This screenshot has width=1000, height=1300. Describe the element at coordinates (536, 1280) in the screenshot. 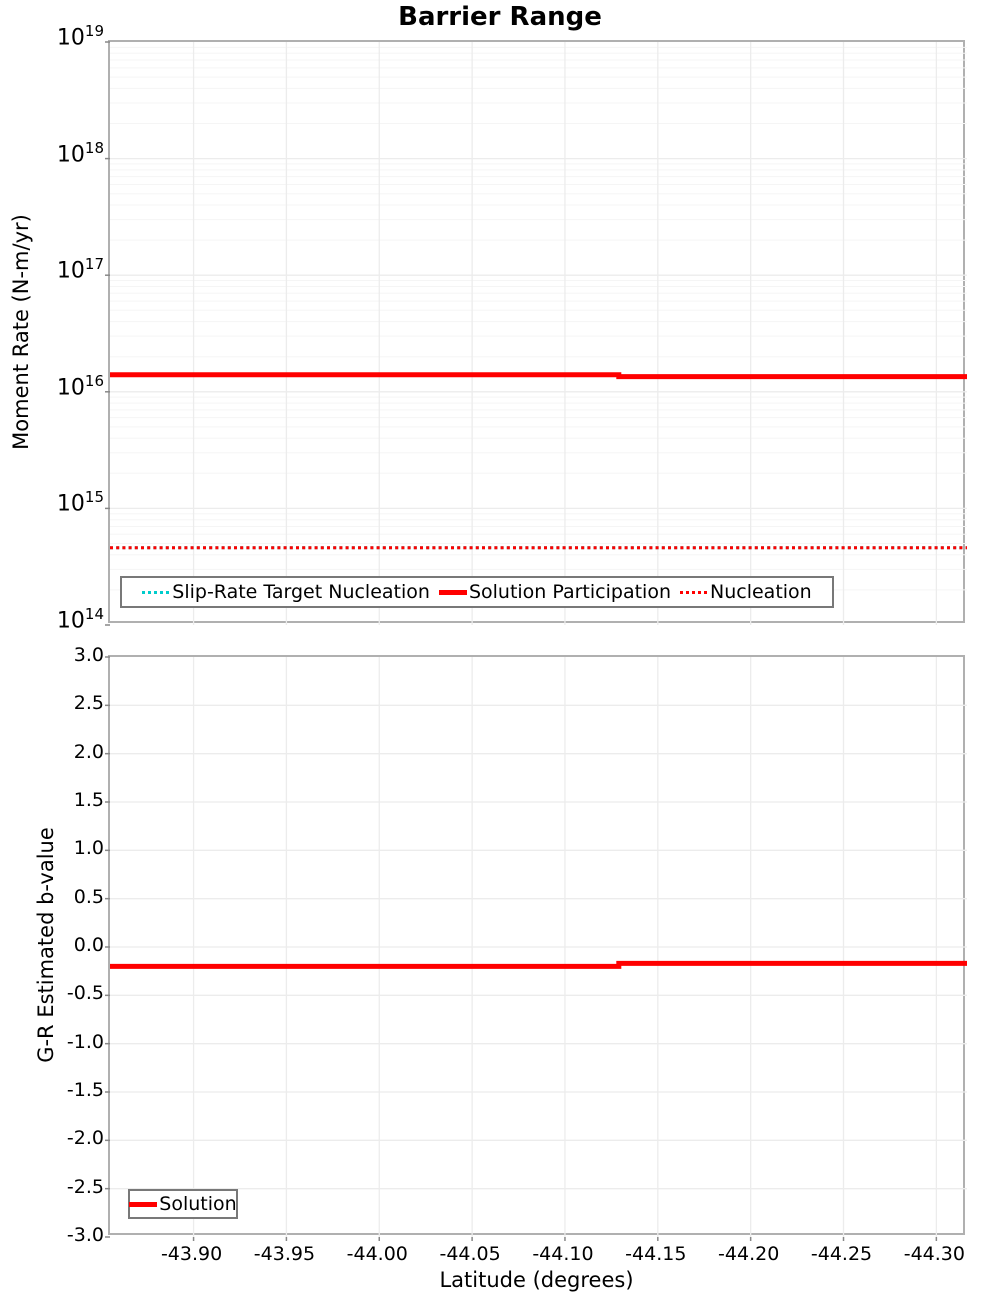

I see `x-axis-label: Latitude (degrees)` at that location.